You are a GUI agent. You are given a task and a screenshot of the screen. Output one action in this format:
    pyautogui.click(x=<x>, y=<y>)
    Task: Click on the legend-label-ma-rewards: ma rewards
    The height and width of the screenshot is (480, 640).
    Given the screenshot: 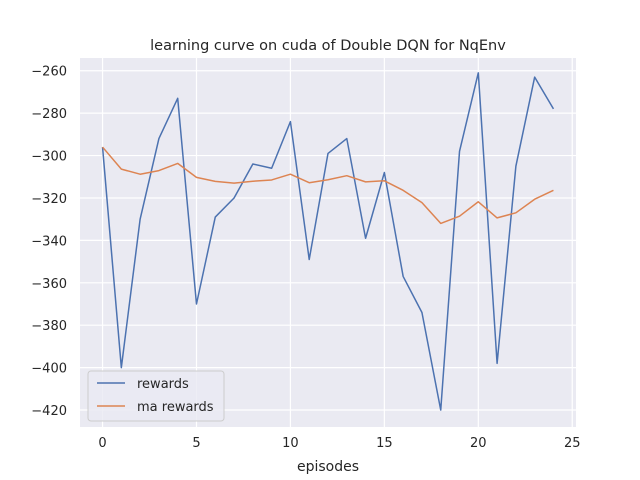 What is the action you would take?
    pyautogui.click(x=175, y=407)
    